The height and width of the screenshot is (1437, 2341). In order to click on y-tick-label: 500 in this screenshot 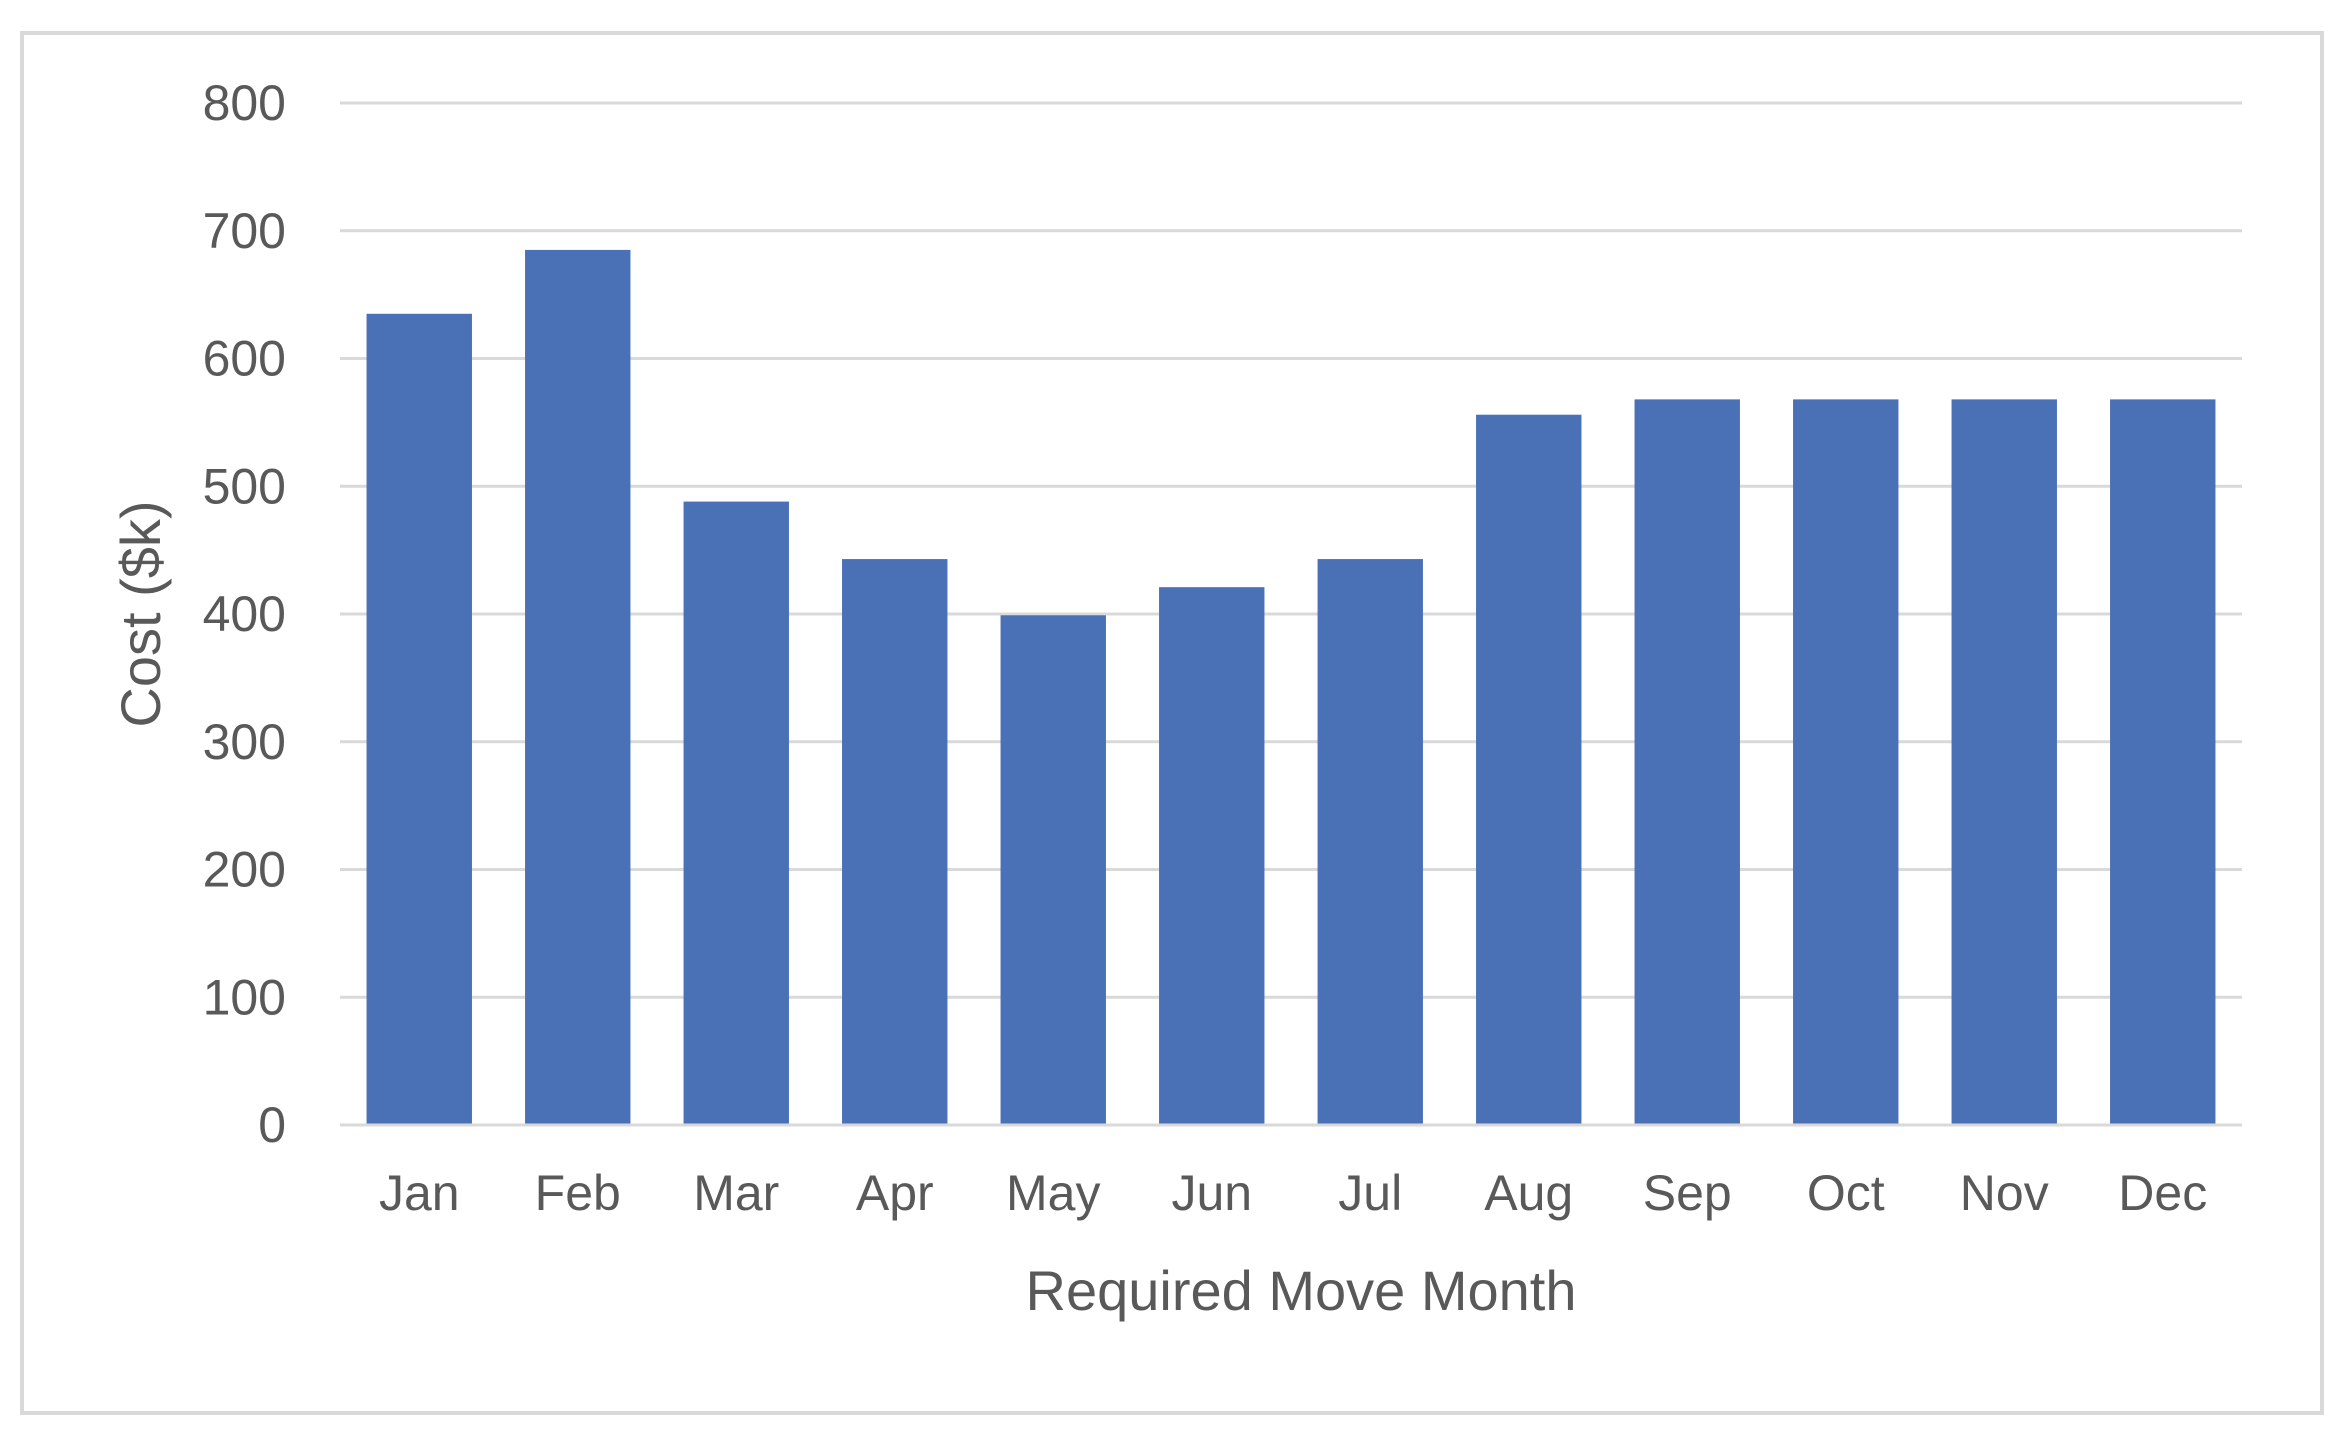, I will do `click(244, 486)`.